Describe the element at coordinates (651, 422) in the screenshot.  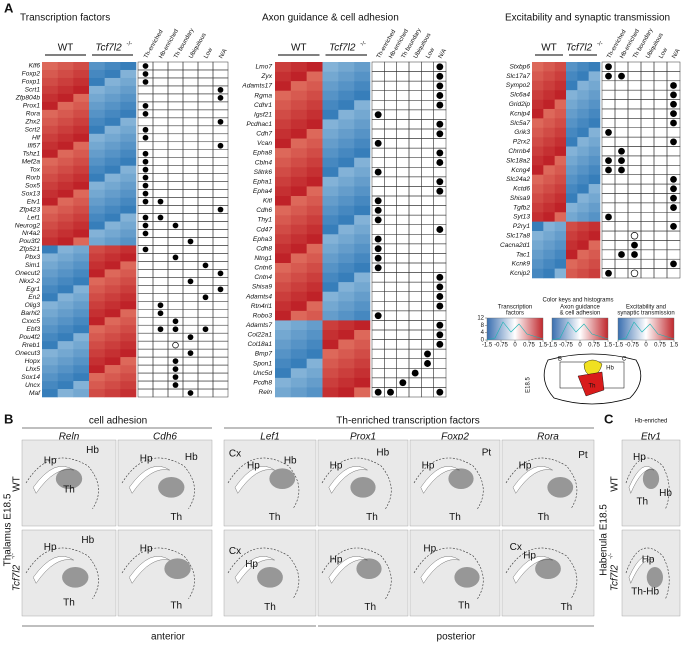
I see `group-title: Hb-enriched` at that location.